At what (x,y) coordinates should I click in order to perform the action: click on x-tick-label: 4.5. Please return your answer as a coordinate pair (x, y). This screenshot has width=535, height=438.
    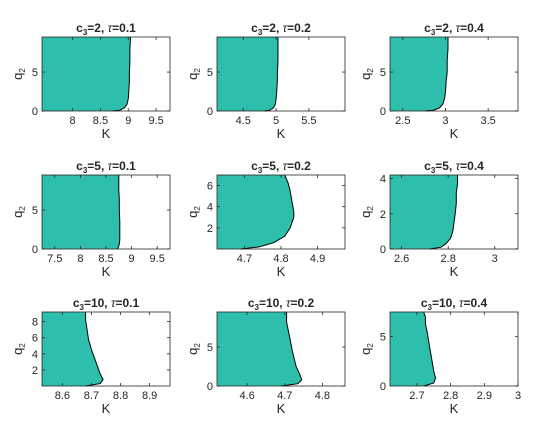
    Looking at the image, I should click on (243, 121).